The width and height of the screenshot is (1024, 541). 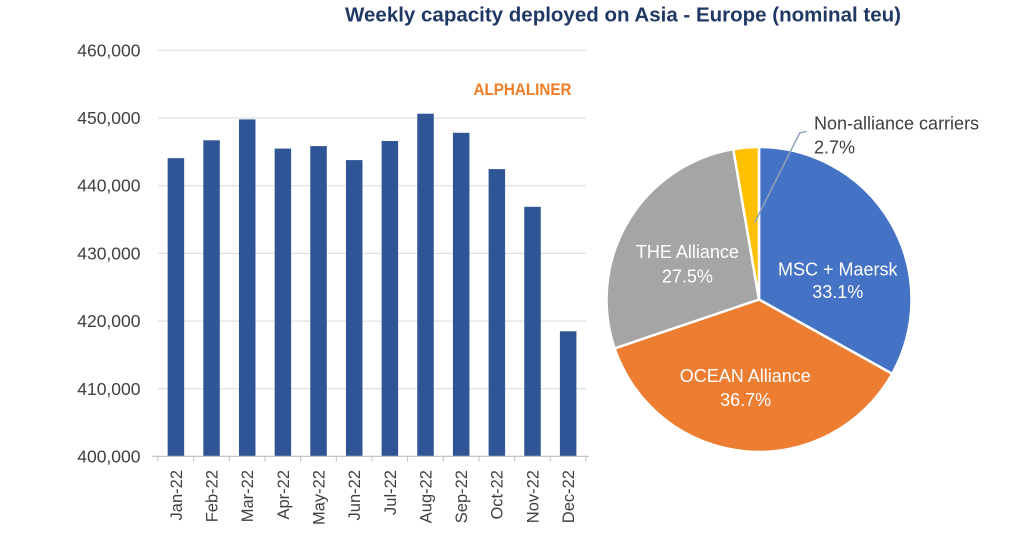 What do you see at coordinates (355, 495) in the screenshot?
I see `svg-text: Jun-22` at bounding box center [355, 495].